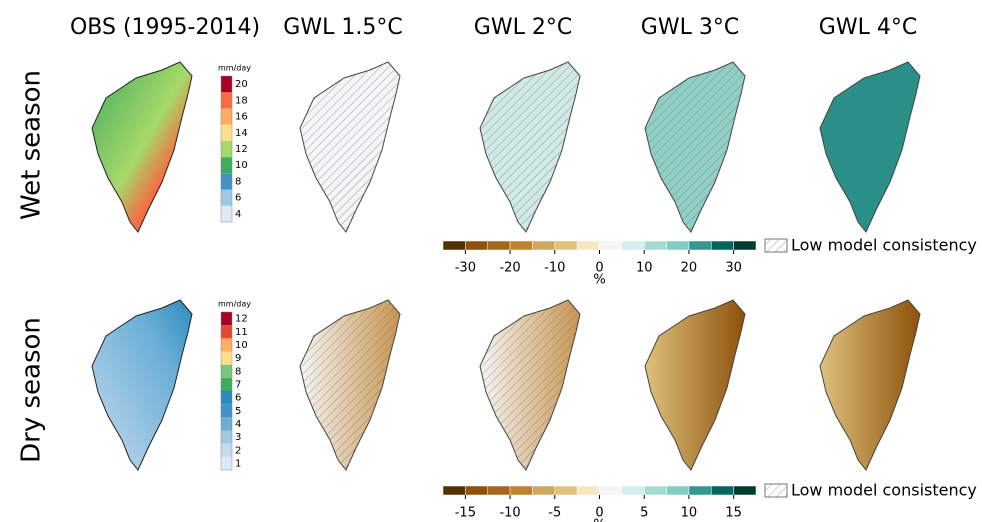 This screenshot has width=982, height=522. What do you see at coordinates (644, 513) in the screenshot?
I see `colorbar-tick-label: 5` at bounding box center [644, 513].